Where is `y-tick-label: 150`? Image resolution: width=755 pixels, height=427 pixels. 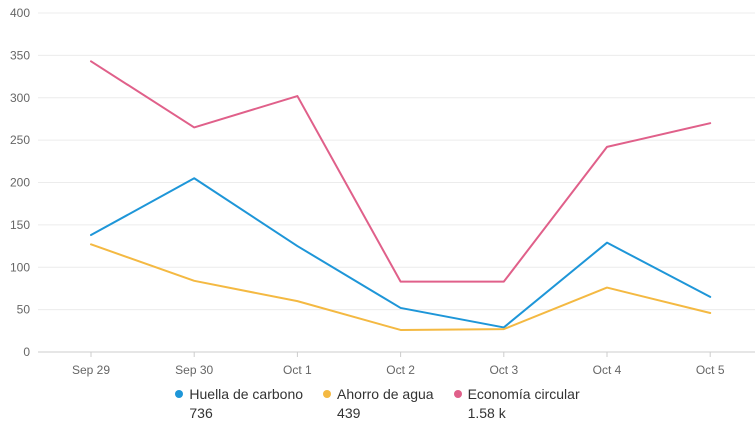 y-tick-label: 150 is located at coordinates (20, 225).